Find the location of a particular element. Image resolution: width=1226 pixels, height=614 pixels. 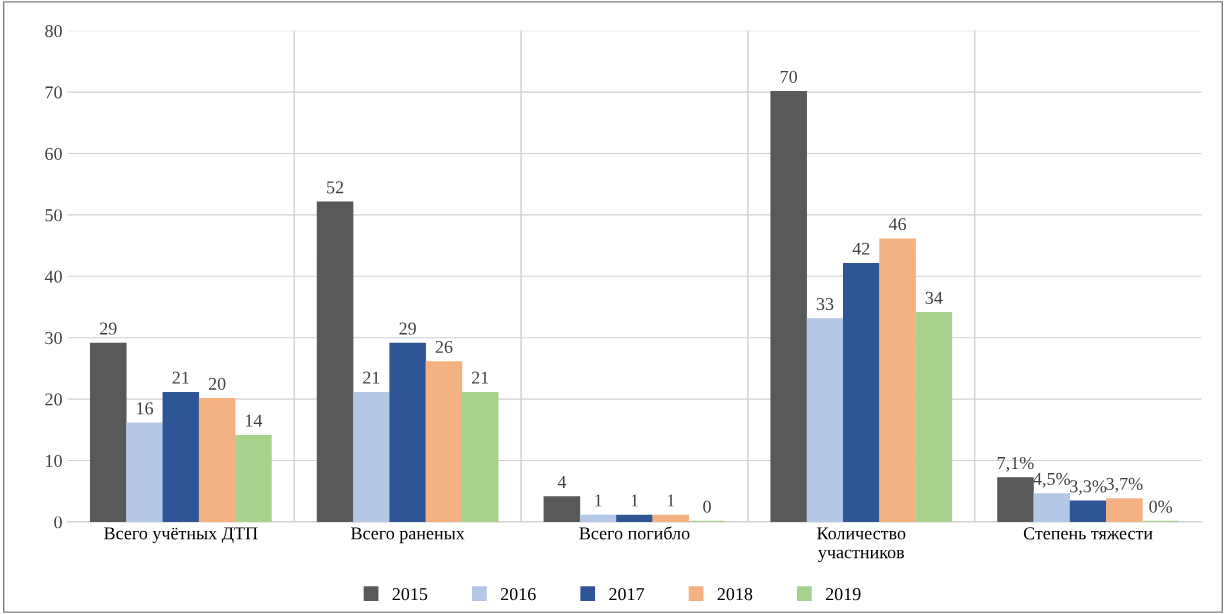

data-label: 3,3% is located at coordinates (1088, 488).